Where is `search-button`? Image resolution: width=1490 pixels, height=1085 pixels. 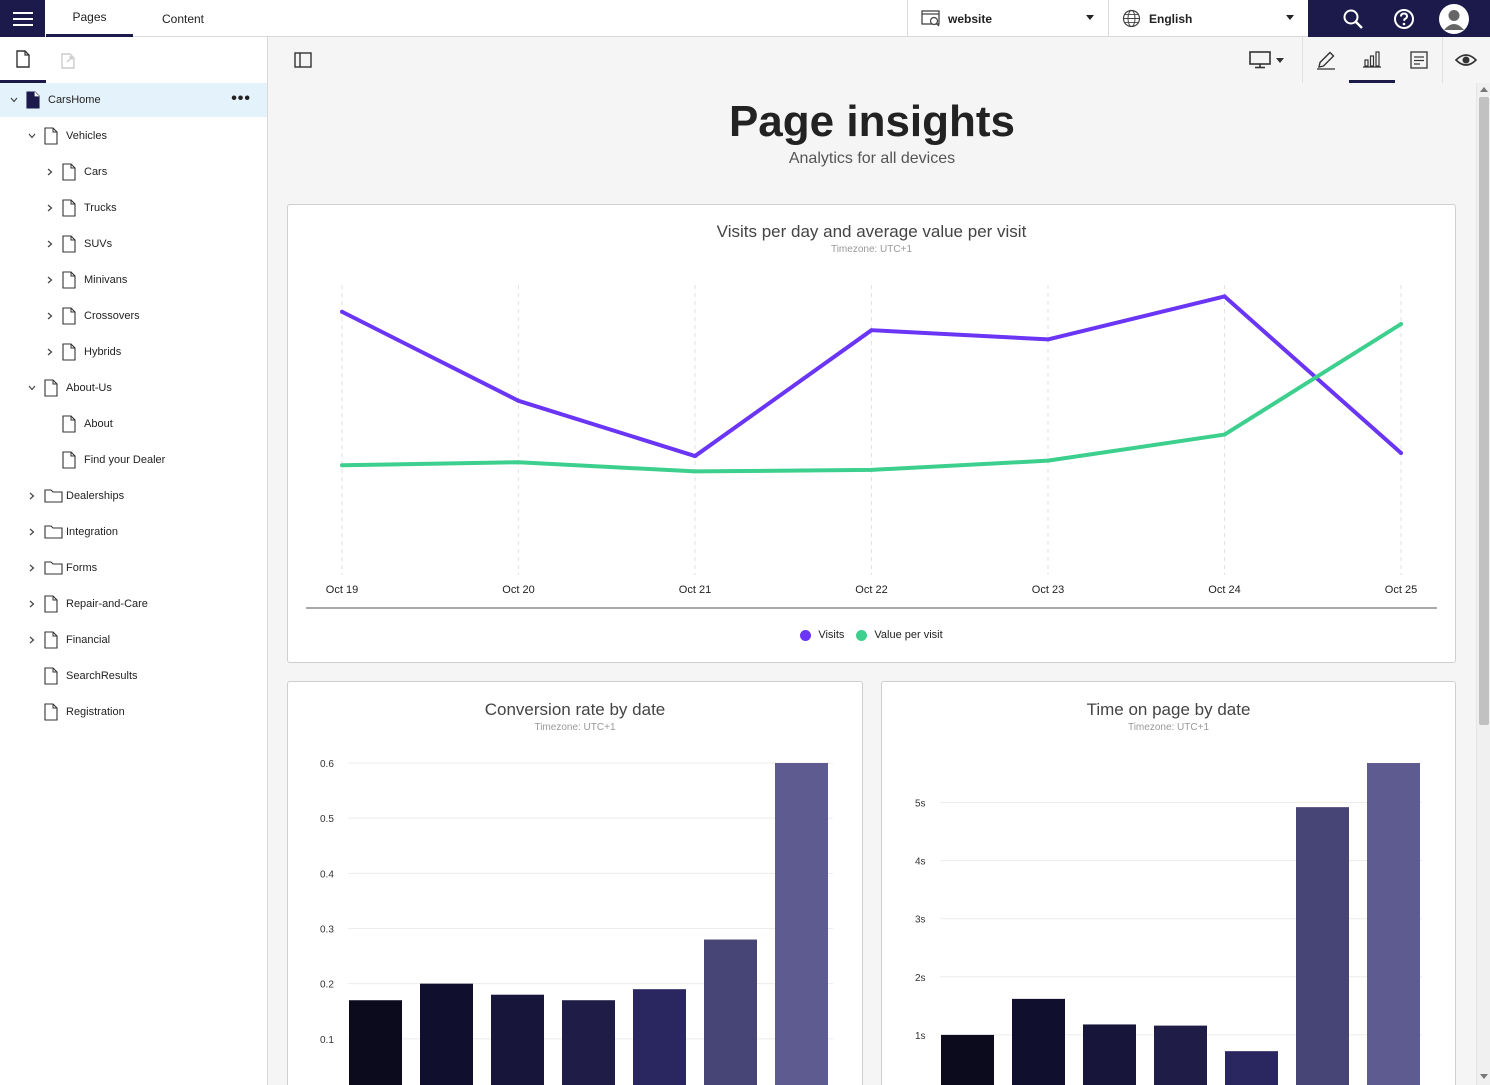
search-button is located at coordinates (1353, 18).